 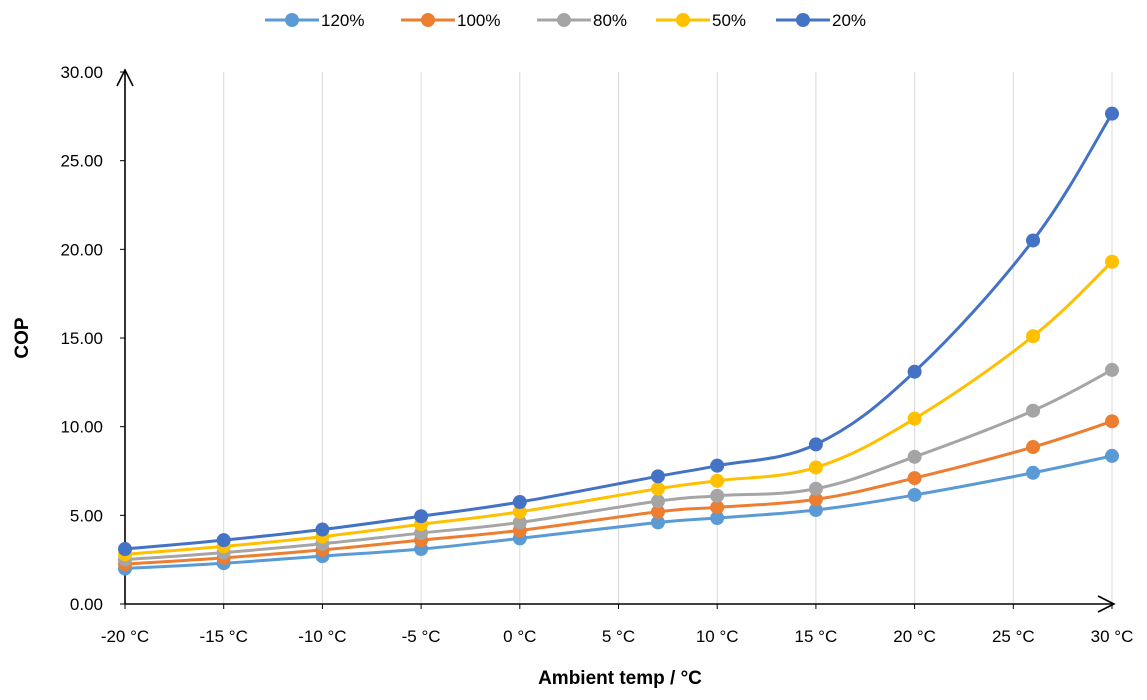 What do you see at coordinates (519, 636) in the screenshot?
I see `x-tick-label: 0 °C` at bounding box center [519, 636].